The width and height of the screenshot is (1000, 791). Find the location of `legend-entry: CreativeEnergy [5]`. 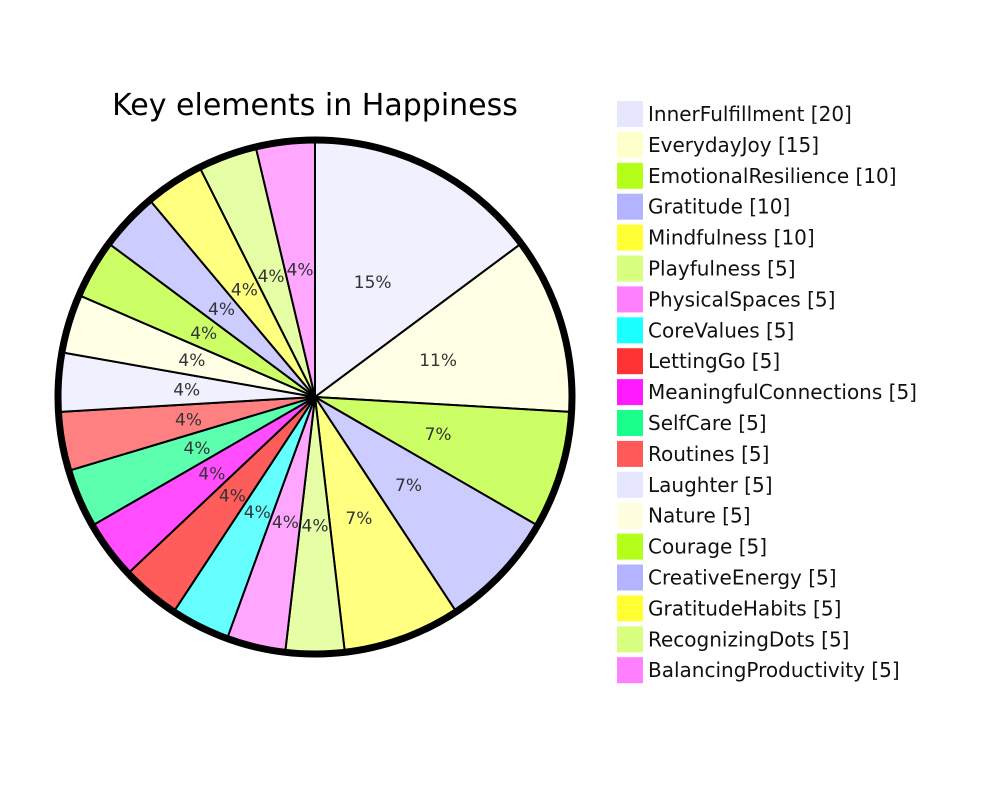

legend-entry: CreativeEnergy [5] is located at coordinates (742, 578).